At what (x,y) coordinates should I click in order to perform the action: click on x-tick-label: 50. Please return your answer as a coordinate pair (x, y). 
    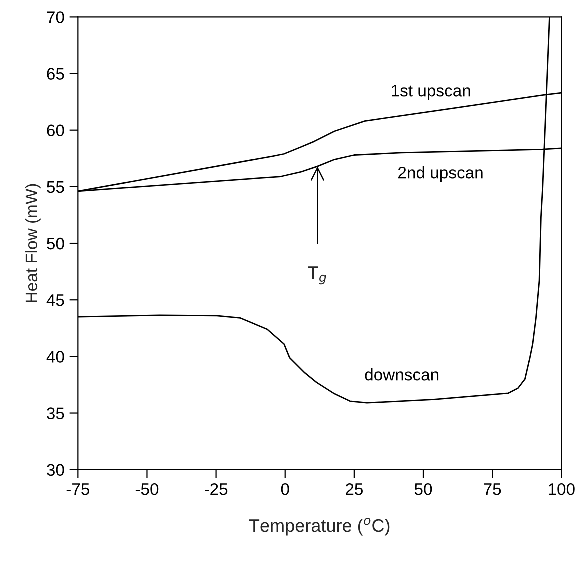
    Looking at the image, I should click on (423, 489).